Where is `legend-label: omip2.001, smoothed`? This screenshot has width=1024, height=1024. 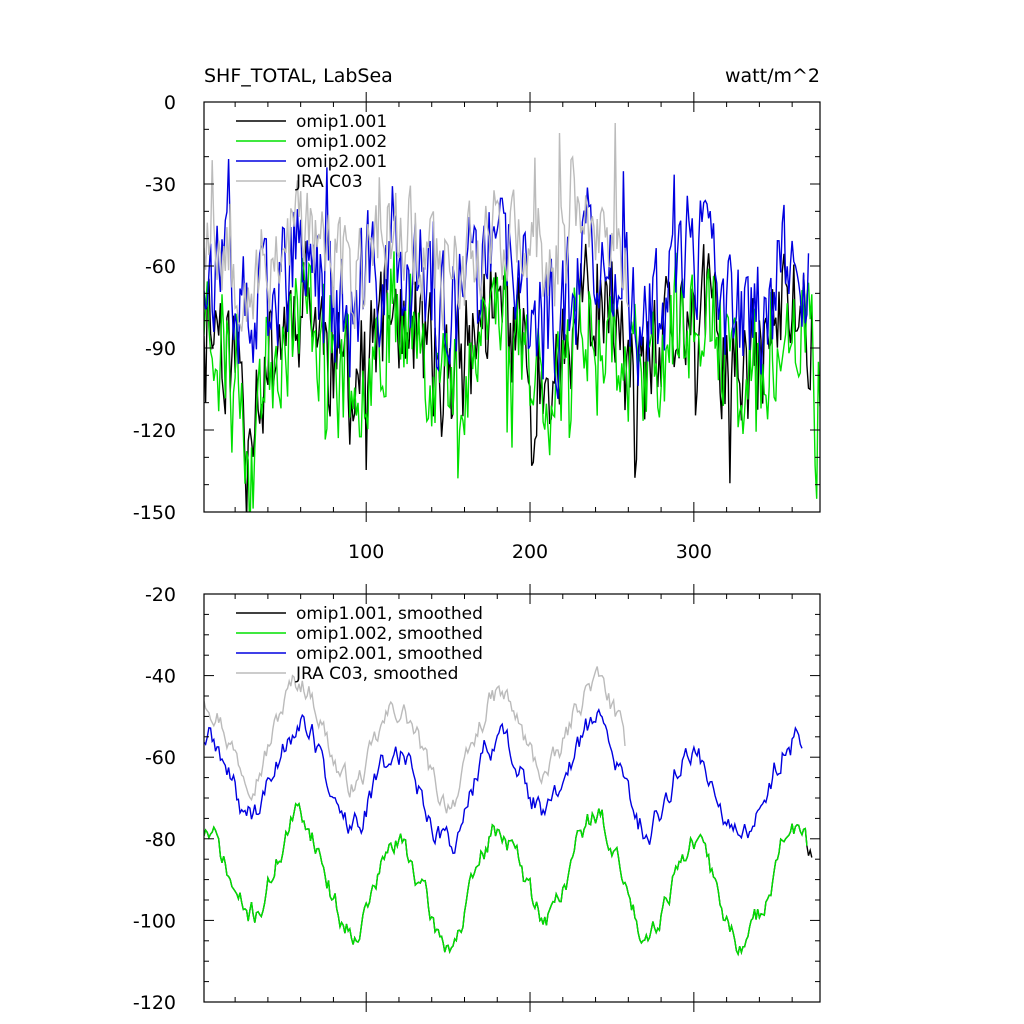 legend-label: omip2.001, smoothed is located at coordinates (389, 654).